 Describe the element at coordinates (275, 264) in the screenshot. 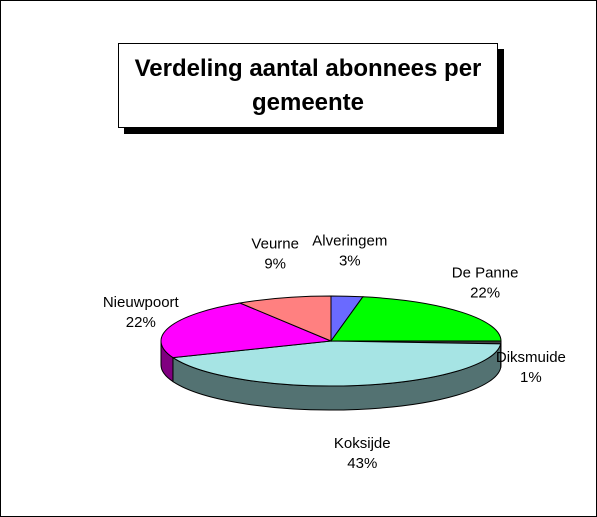

I see `slice-value-label: 9%` at that location.